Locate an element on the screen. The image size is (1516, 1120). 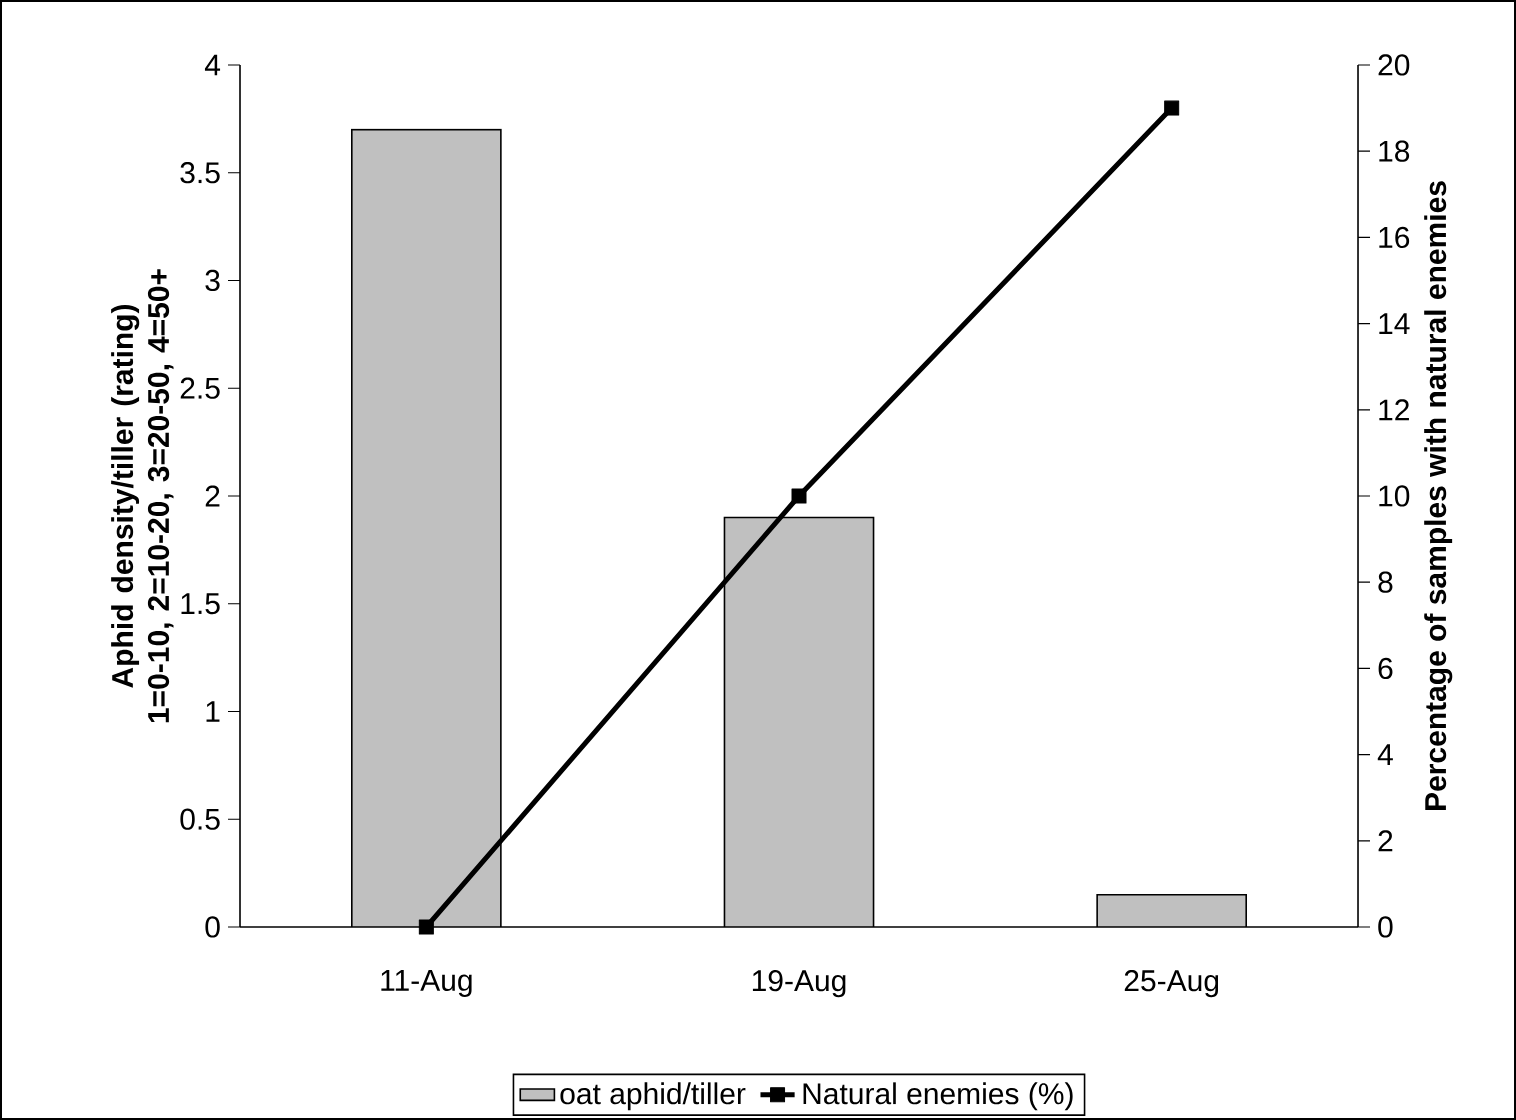
y2-tick-label: 14 is located at coordinates (1394, 323).